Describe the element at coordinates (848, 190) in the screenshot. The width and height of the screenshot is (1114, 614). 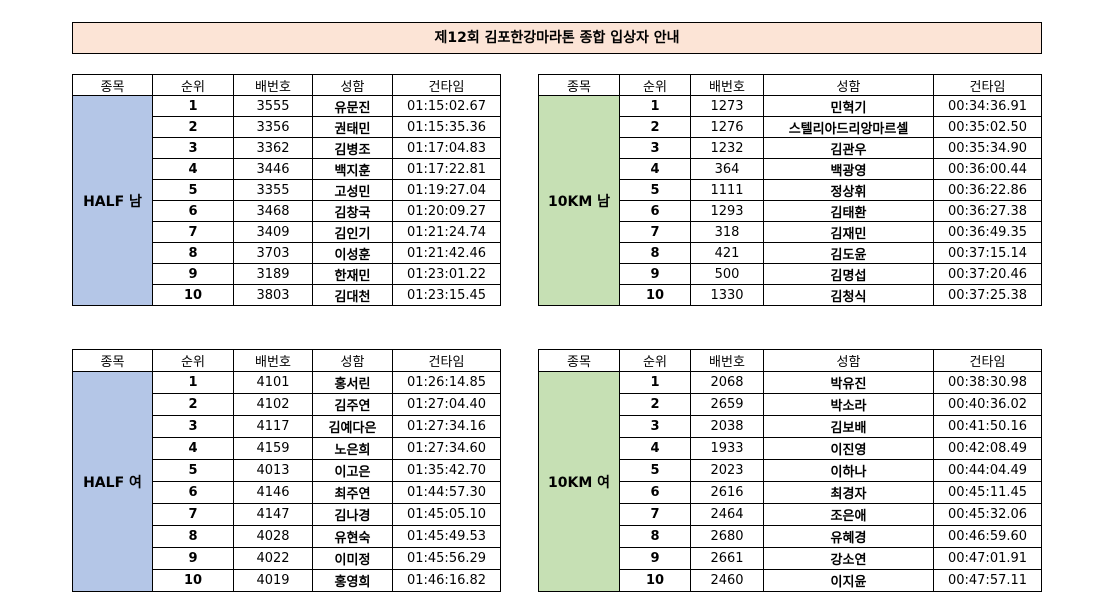
I see `cell: 정상휘` at that location.